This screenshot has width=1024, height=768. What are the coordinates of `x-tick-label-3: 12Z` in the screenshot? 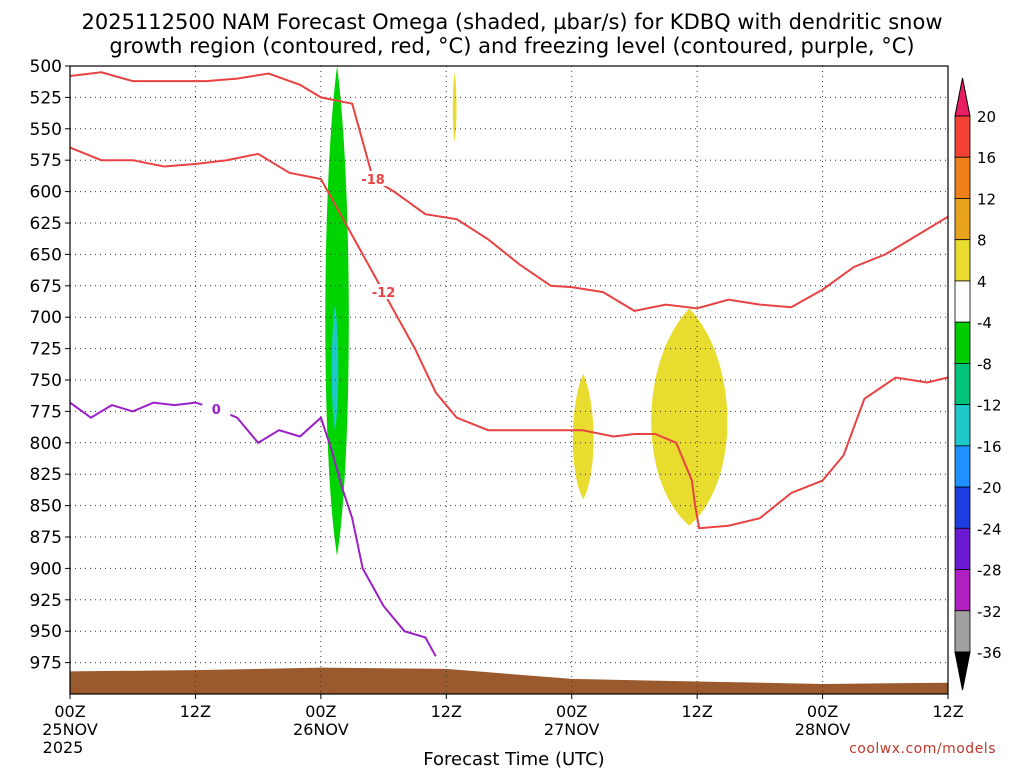 It's located at (446, 711).